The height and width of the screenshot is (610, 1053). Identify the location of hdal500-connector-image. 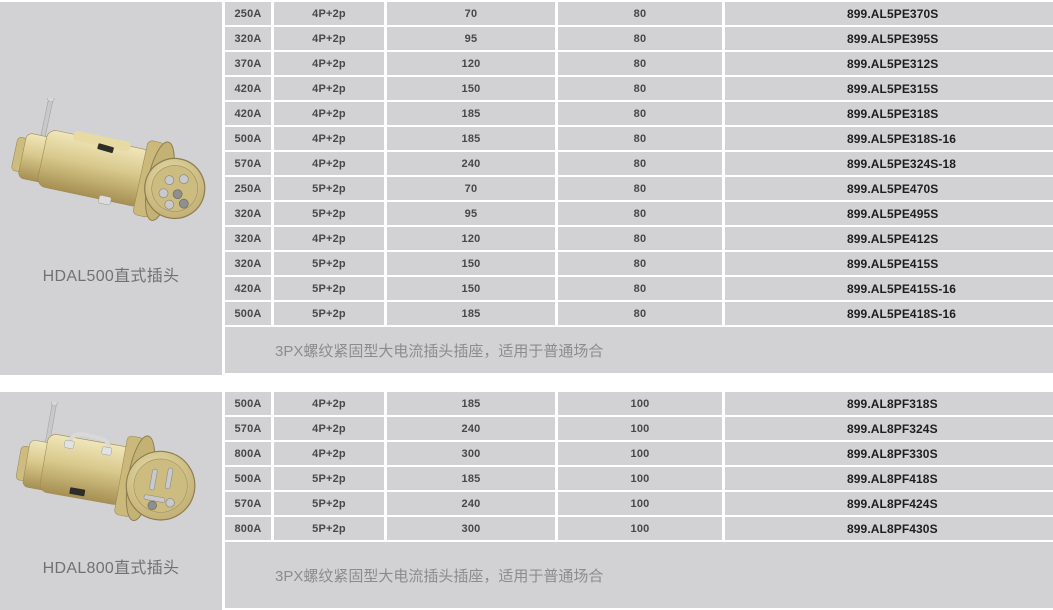
(108, 159).